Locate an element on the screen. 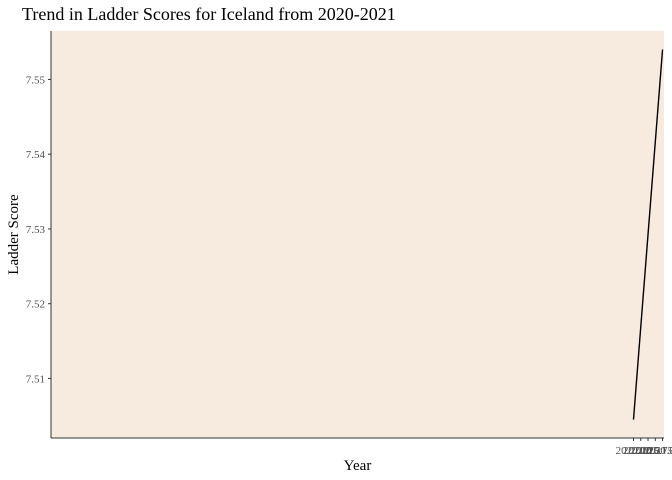  y-tick-label: 7.55 is located at coordinates (36, 80).